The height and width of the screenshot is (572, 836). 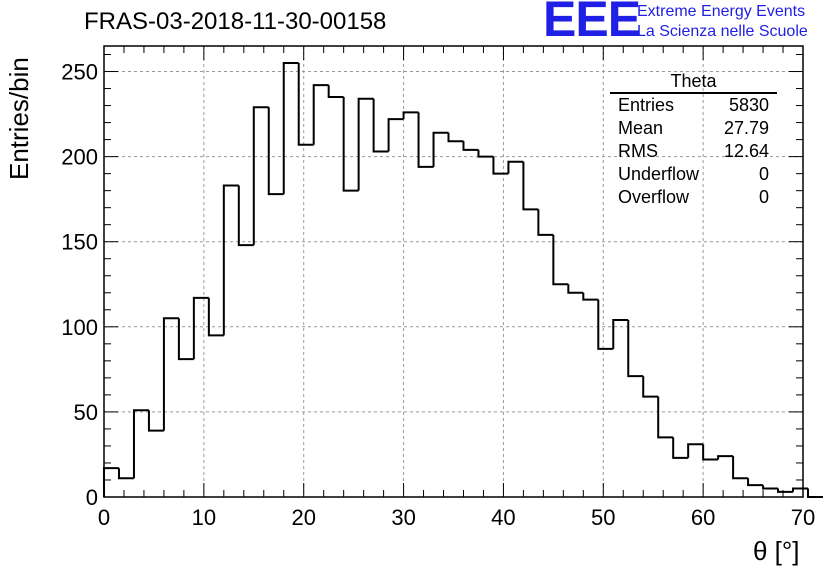 What do you see at coordinates (592, 23) in the screenshot?
I see `eee-logo: EEE` at bounding box center [592, 23].